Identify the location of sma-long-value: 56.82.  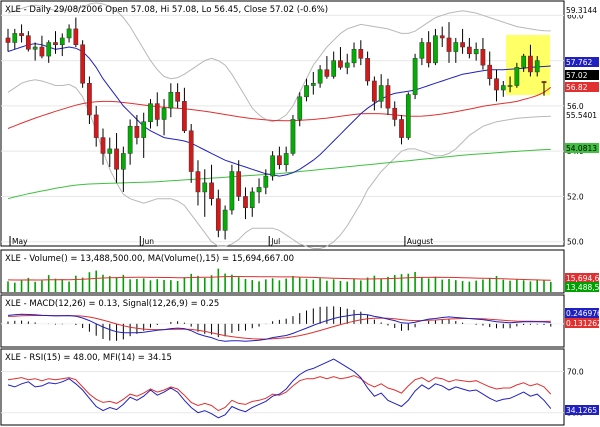
(577, 87).